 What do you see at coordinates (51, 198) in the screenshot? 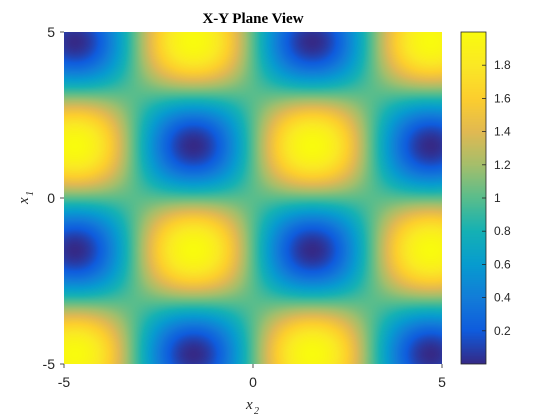
I see `y-tick-label: 0` at bounding box center [51, 198].